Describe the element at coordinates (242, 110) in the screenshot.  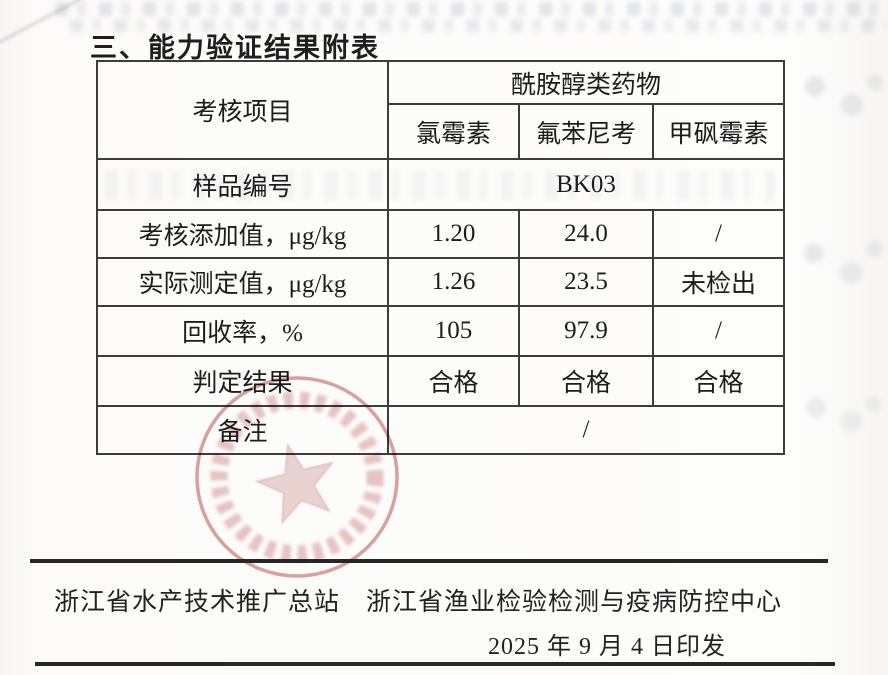
I see `corner-header-cell: 考核项目` at that location.